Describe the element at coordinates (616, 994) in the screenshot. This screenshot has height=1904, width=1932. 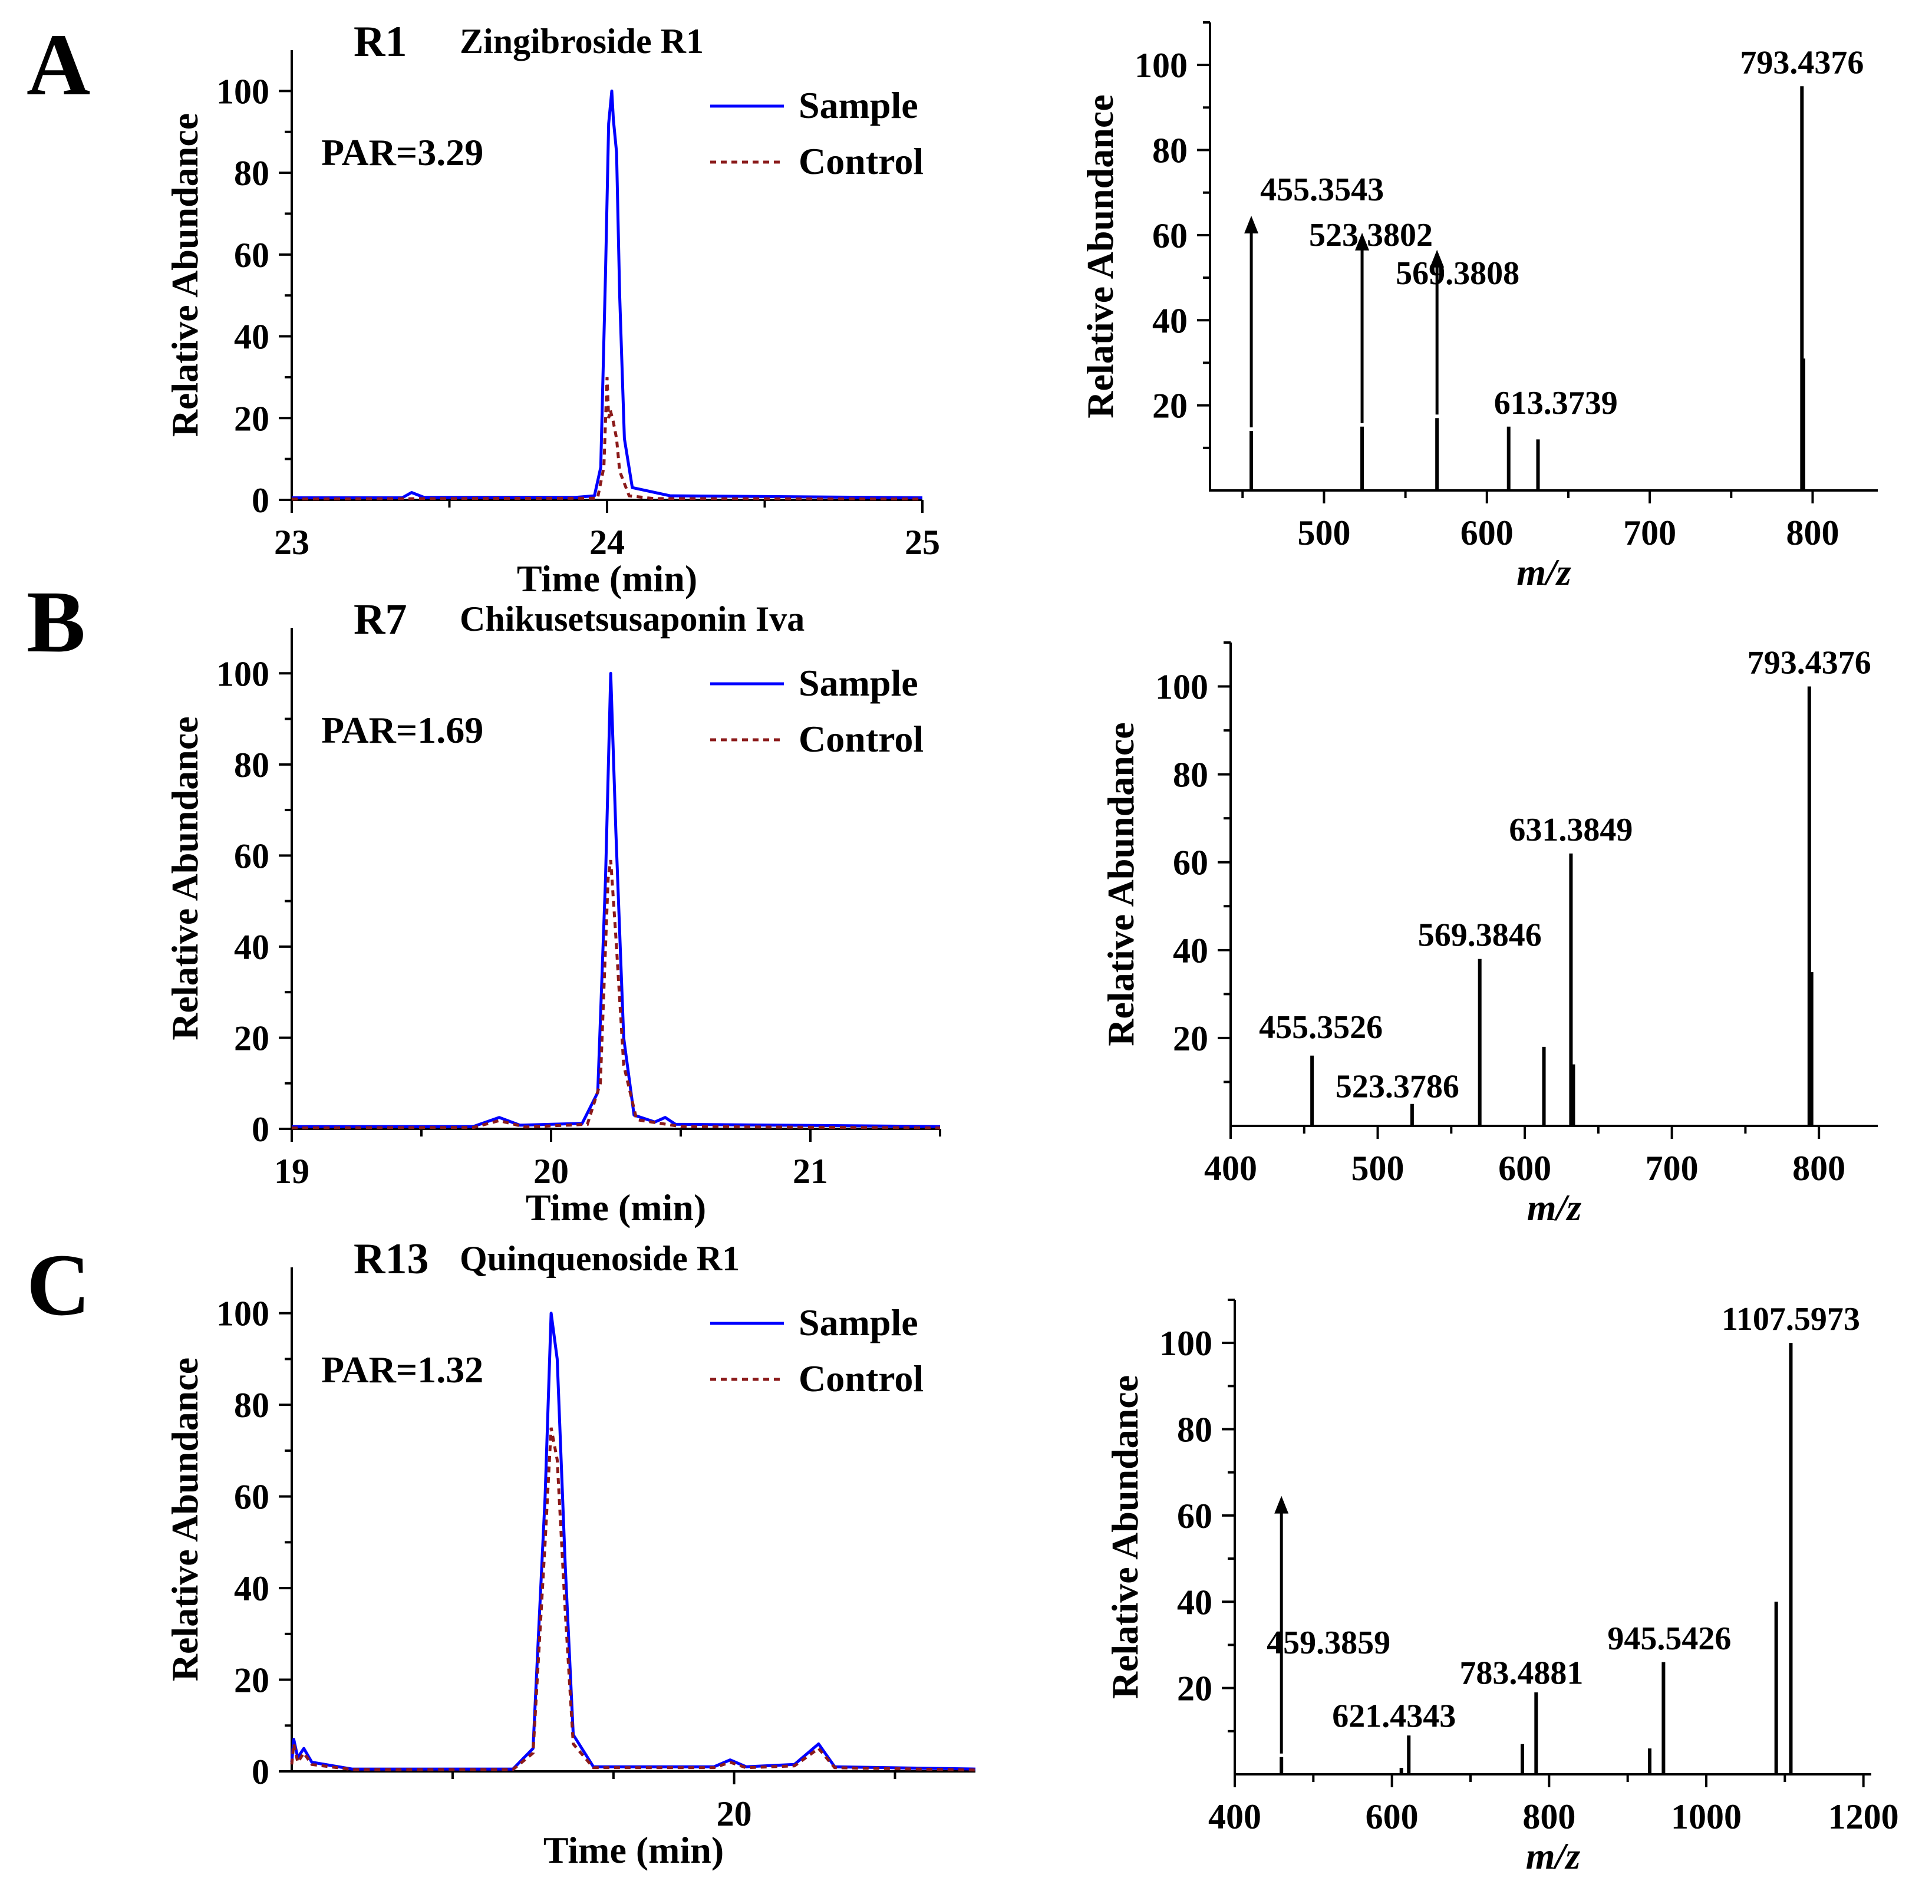
I see `control-trace` at that location.